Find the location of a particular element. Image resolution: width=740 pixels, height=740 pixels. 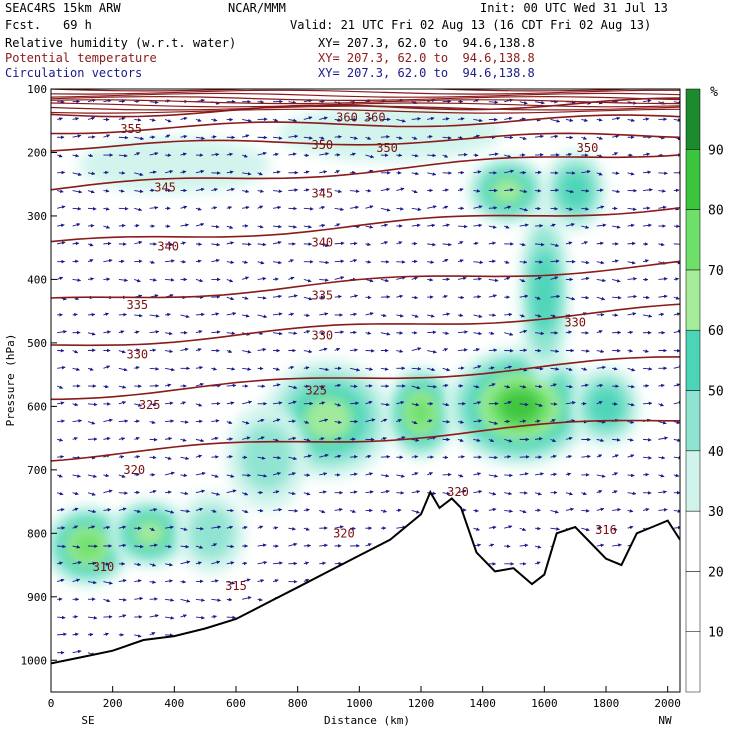

rh-blob is located at coordinates (421, 412).